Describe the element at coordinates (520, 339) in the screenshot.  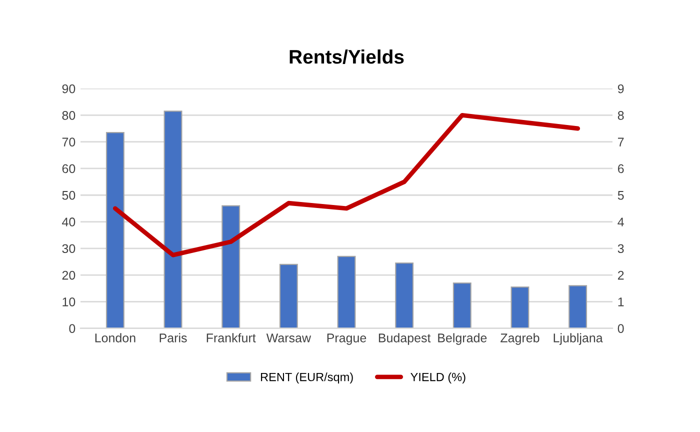
I see `x-tick-label: Zagreb` at that location.